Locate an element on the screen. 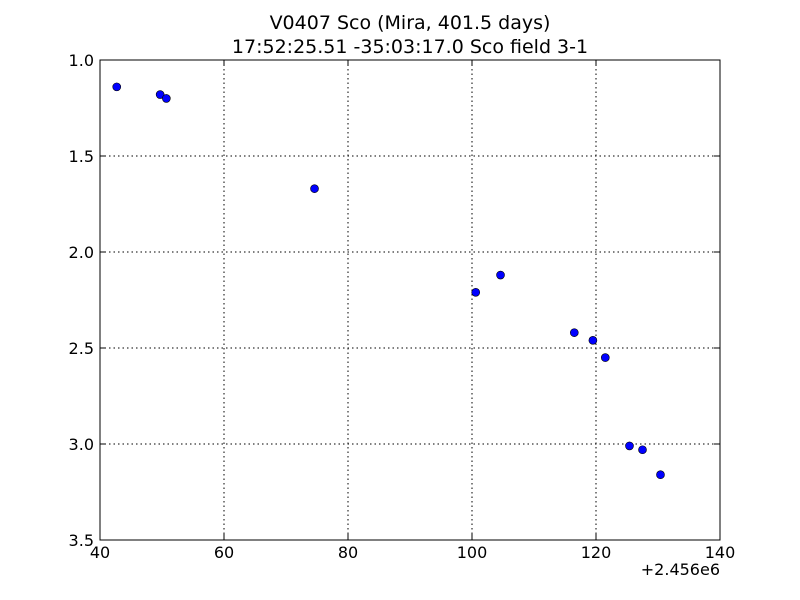 The width and height of the screenshot is (800, 600). x-tick-label: 100 is located at coordinates (472, 552).